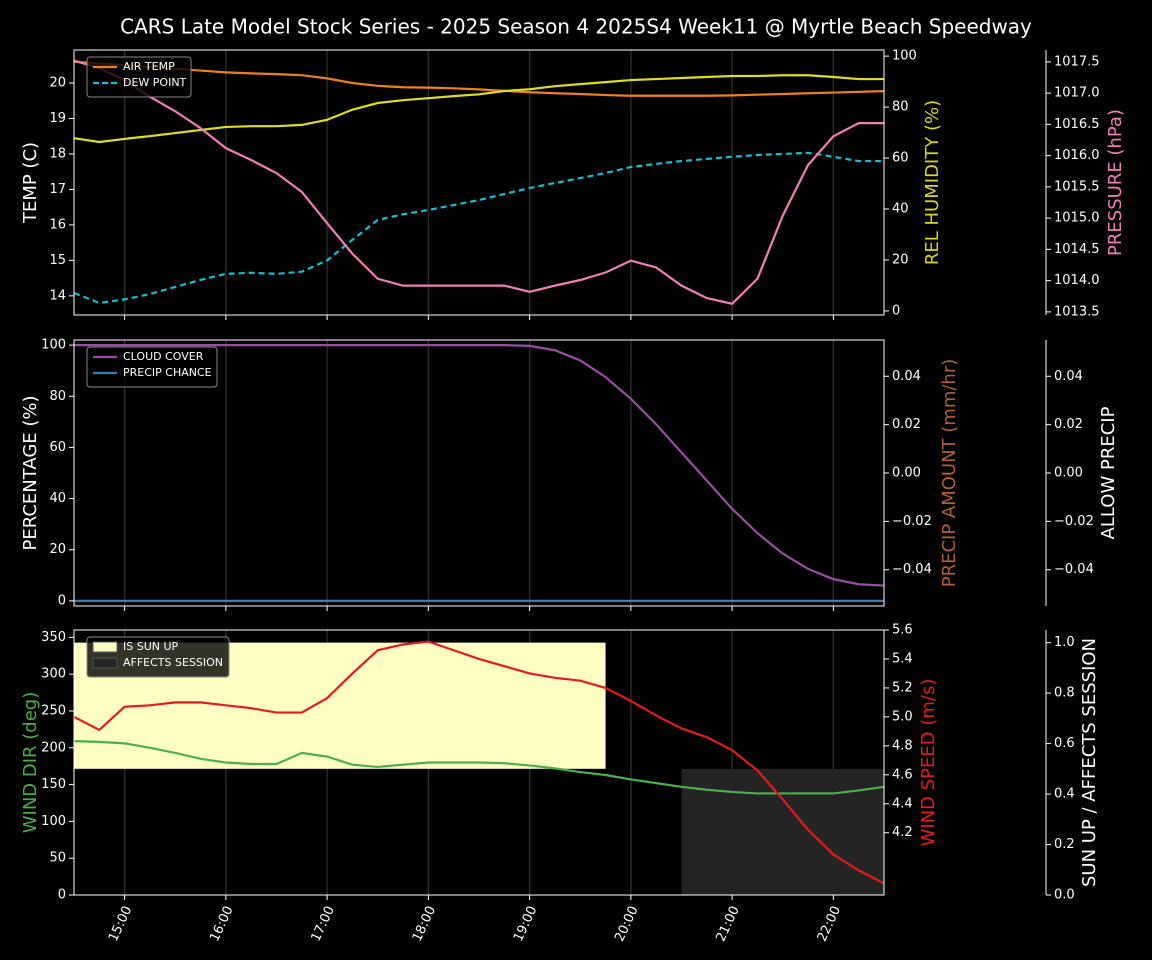 Image resolution: width=1152 pixels, height=960 pixels. I want to click on y-tick-label: 1014.5, so click(1077, 249).